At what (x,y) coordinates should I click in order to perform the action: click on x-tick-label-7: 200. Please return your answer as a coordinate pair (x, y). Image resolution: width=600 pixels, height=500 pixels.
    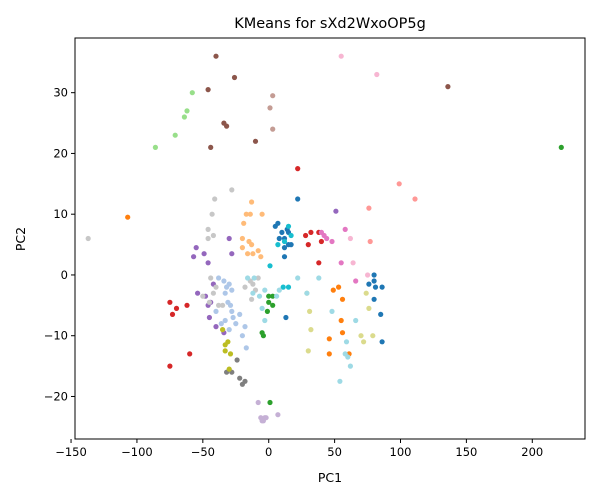
    Looking at the image, I should click on (532, 452).